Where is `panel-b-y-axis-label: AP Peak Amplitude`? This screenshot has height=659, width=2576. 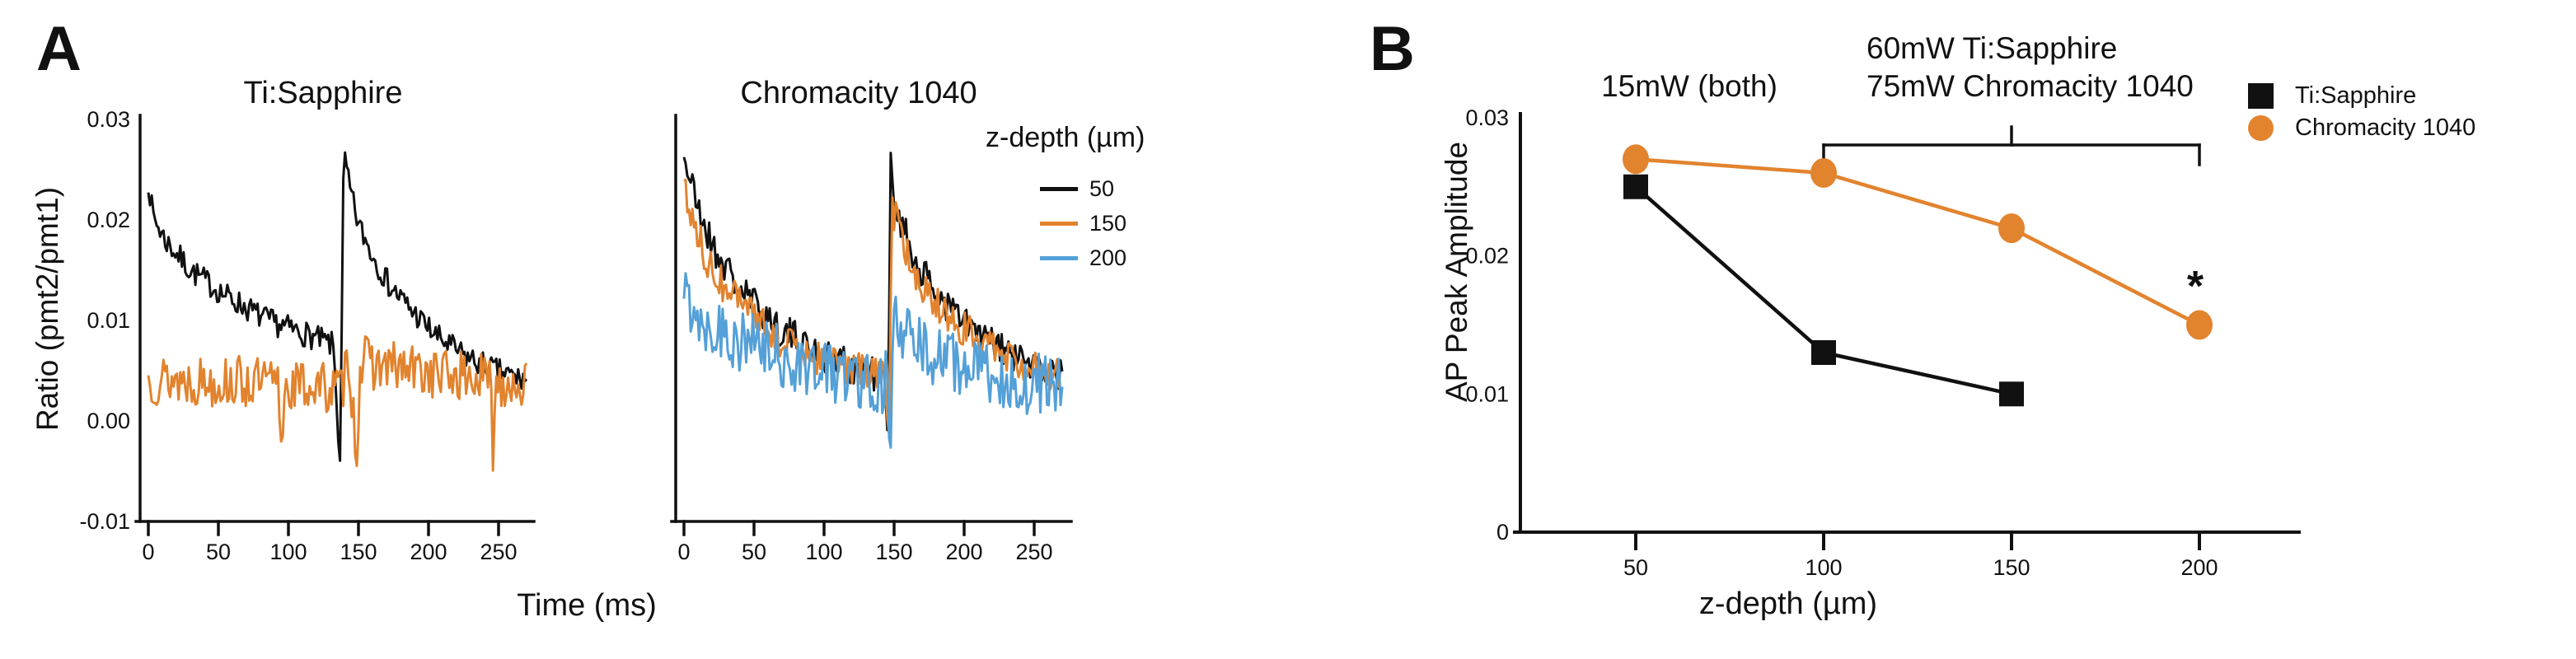 panel-b-y-axis-label: AP Peak Amplitude is located at coordinates (1456, 272).